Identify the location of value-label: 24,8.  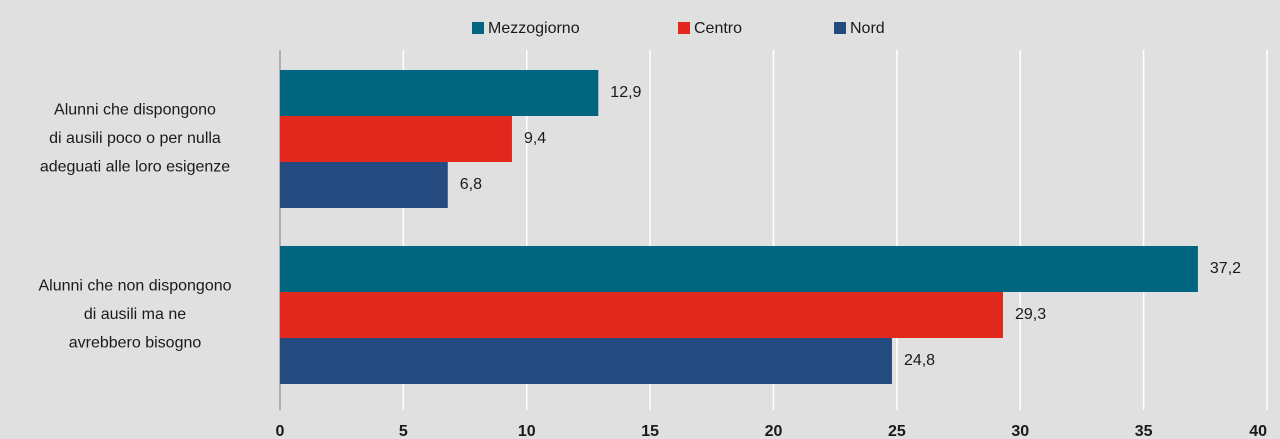
(919, 360).